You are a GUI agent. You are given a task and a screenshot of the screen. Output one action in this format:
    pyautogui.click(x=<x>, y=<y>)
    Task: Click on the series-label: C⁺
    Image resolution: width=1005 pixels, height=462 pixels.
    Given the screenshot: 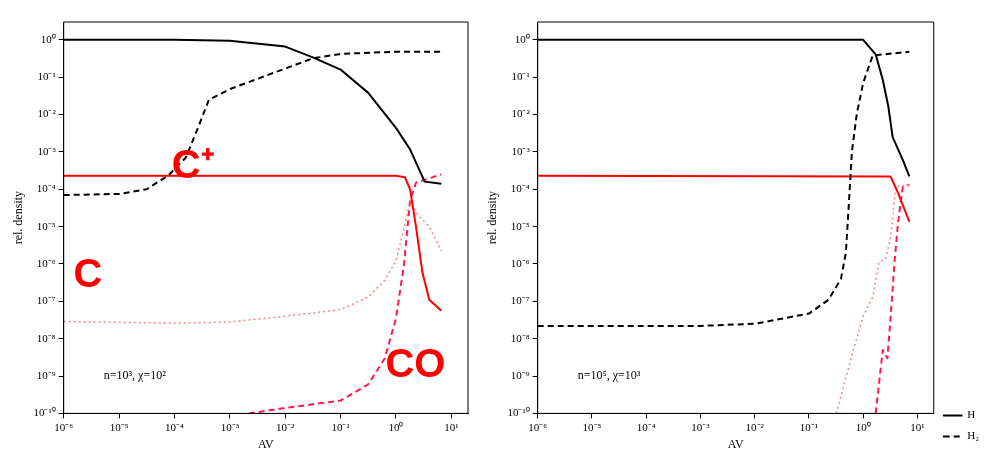 What is the action you would take?
    pyautogui.click(x=193, y=163)
    